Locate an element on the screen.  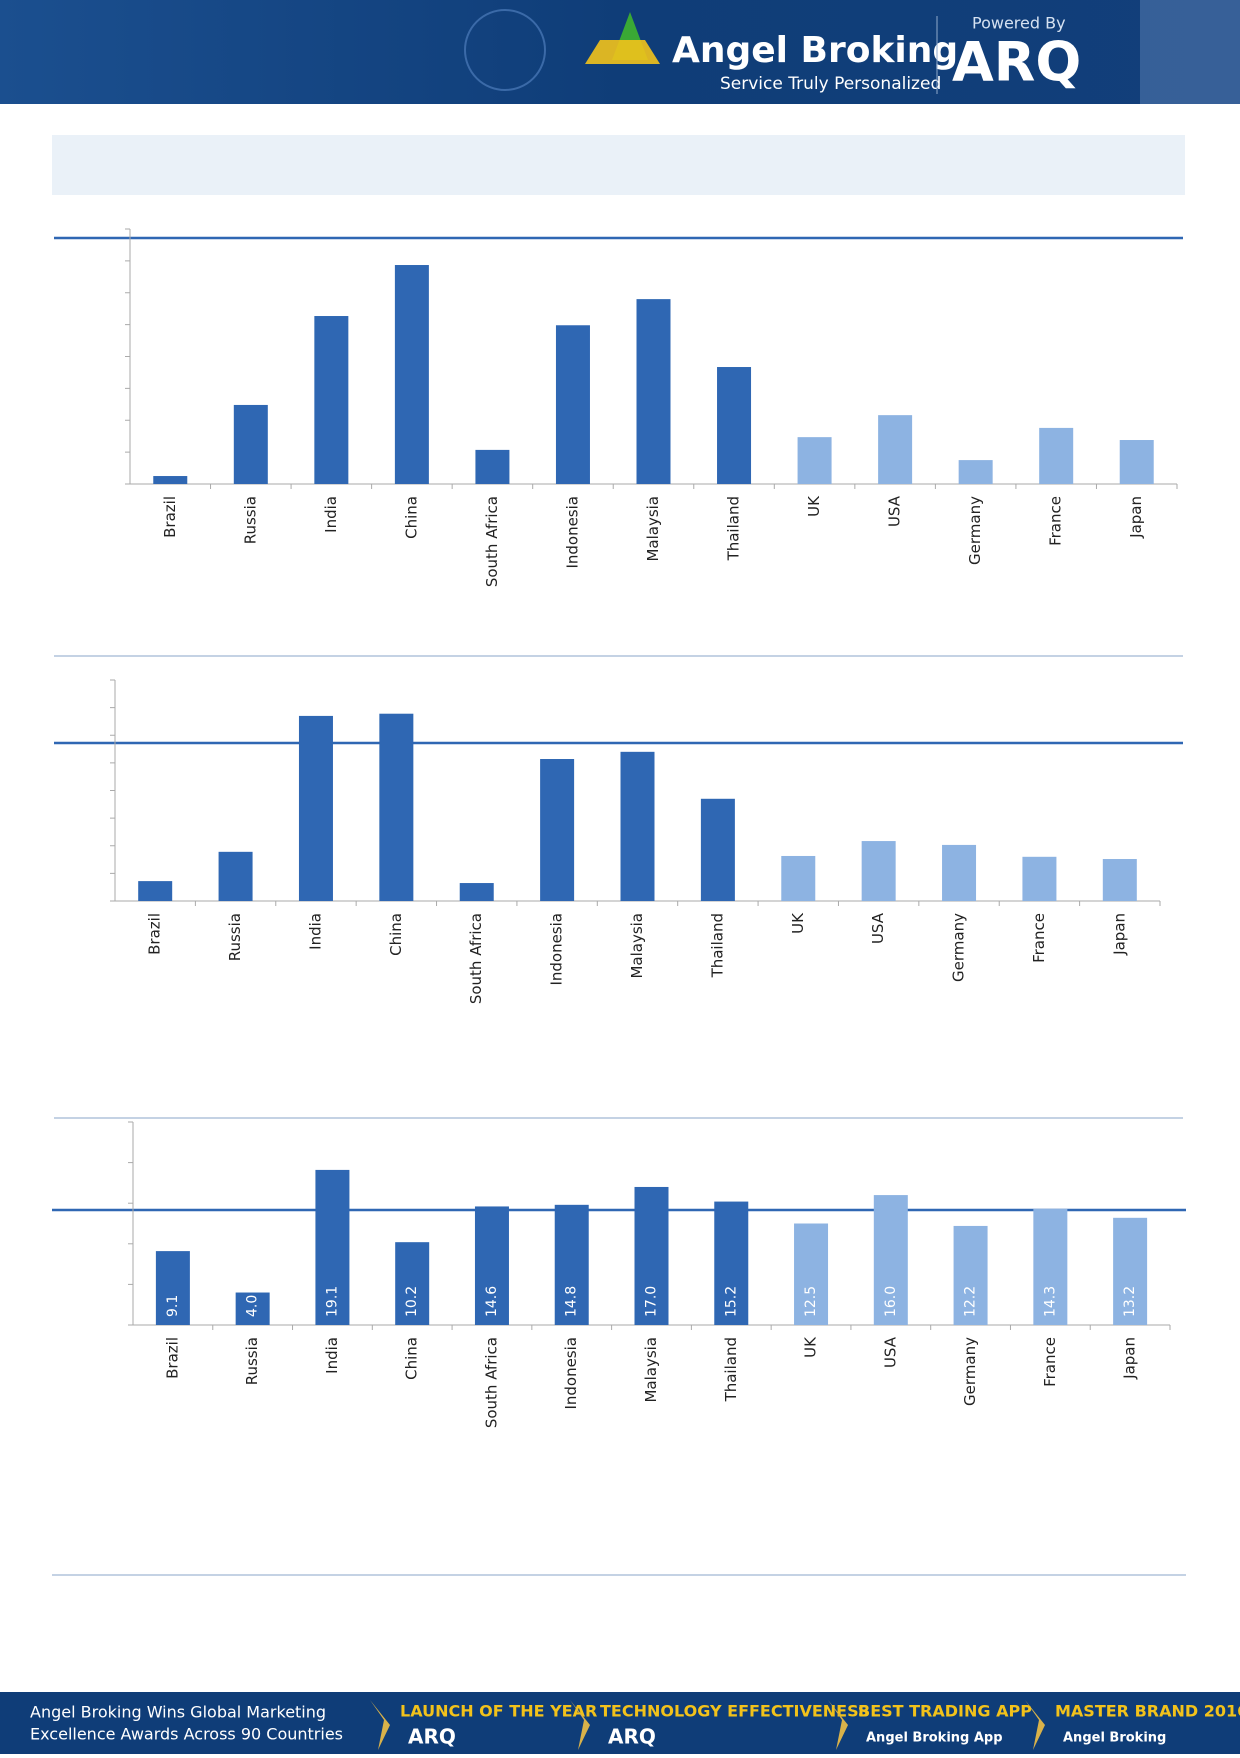
value-label: 12.5 is located at coordinates (811, 1301).